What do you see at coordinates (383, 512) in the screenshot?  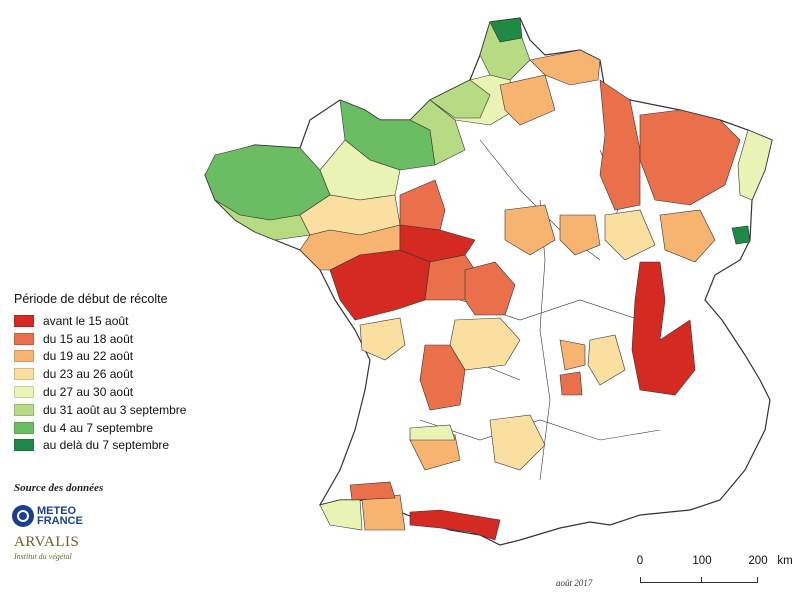 I see `region-hautes-pyr` at bounding box center [383, 512].